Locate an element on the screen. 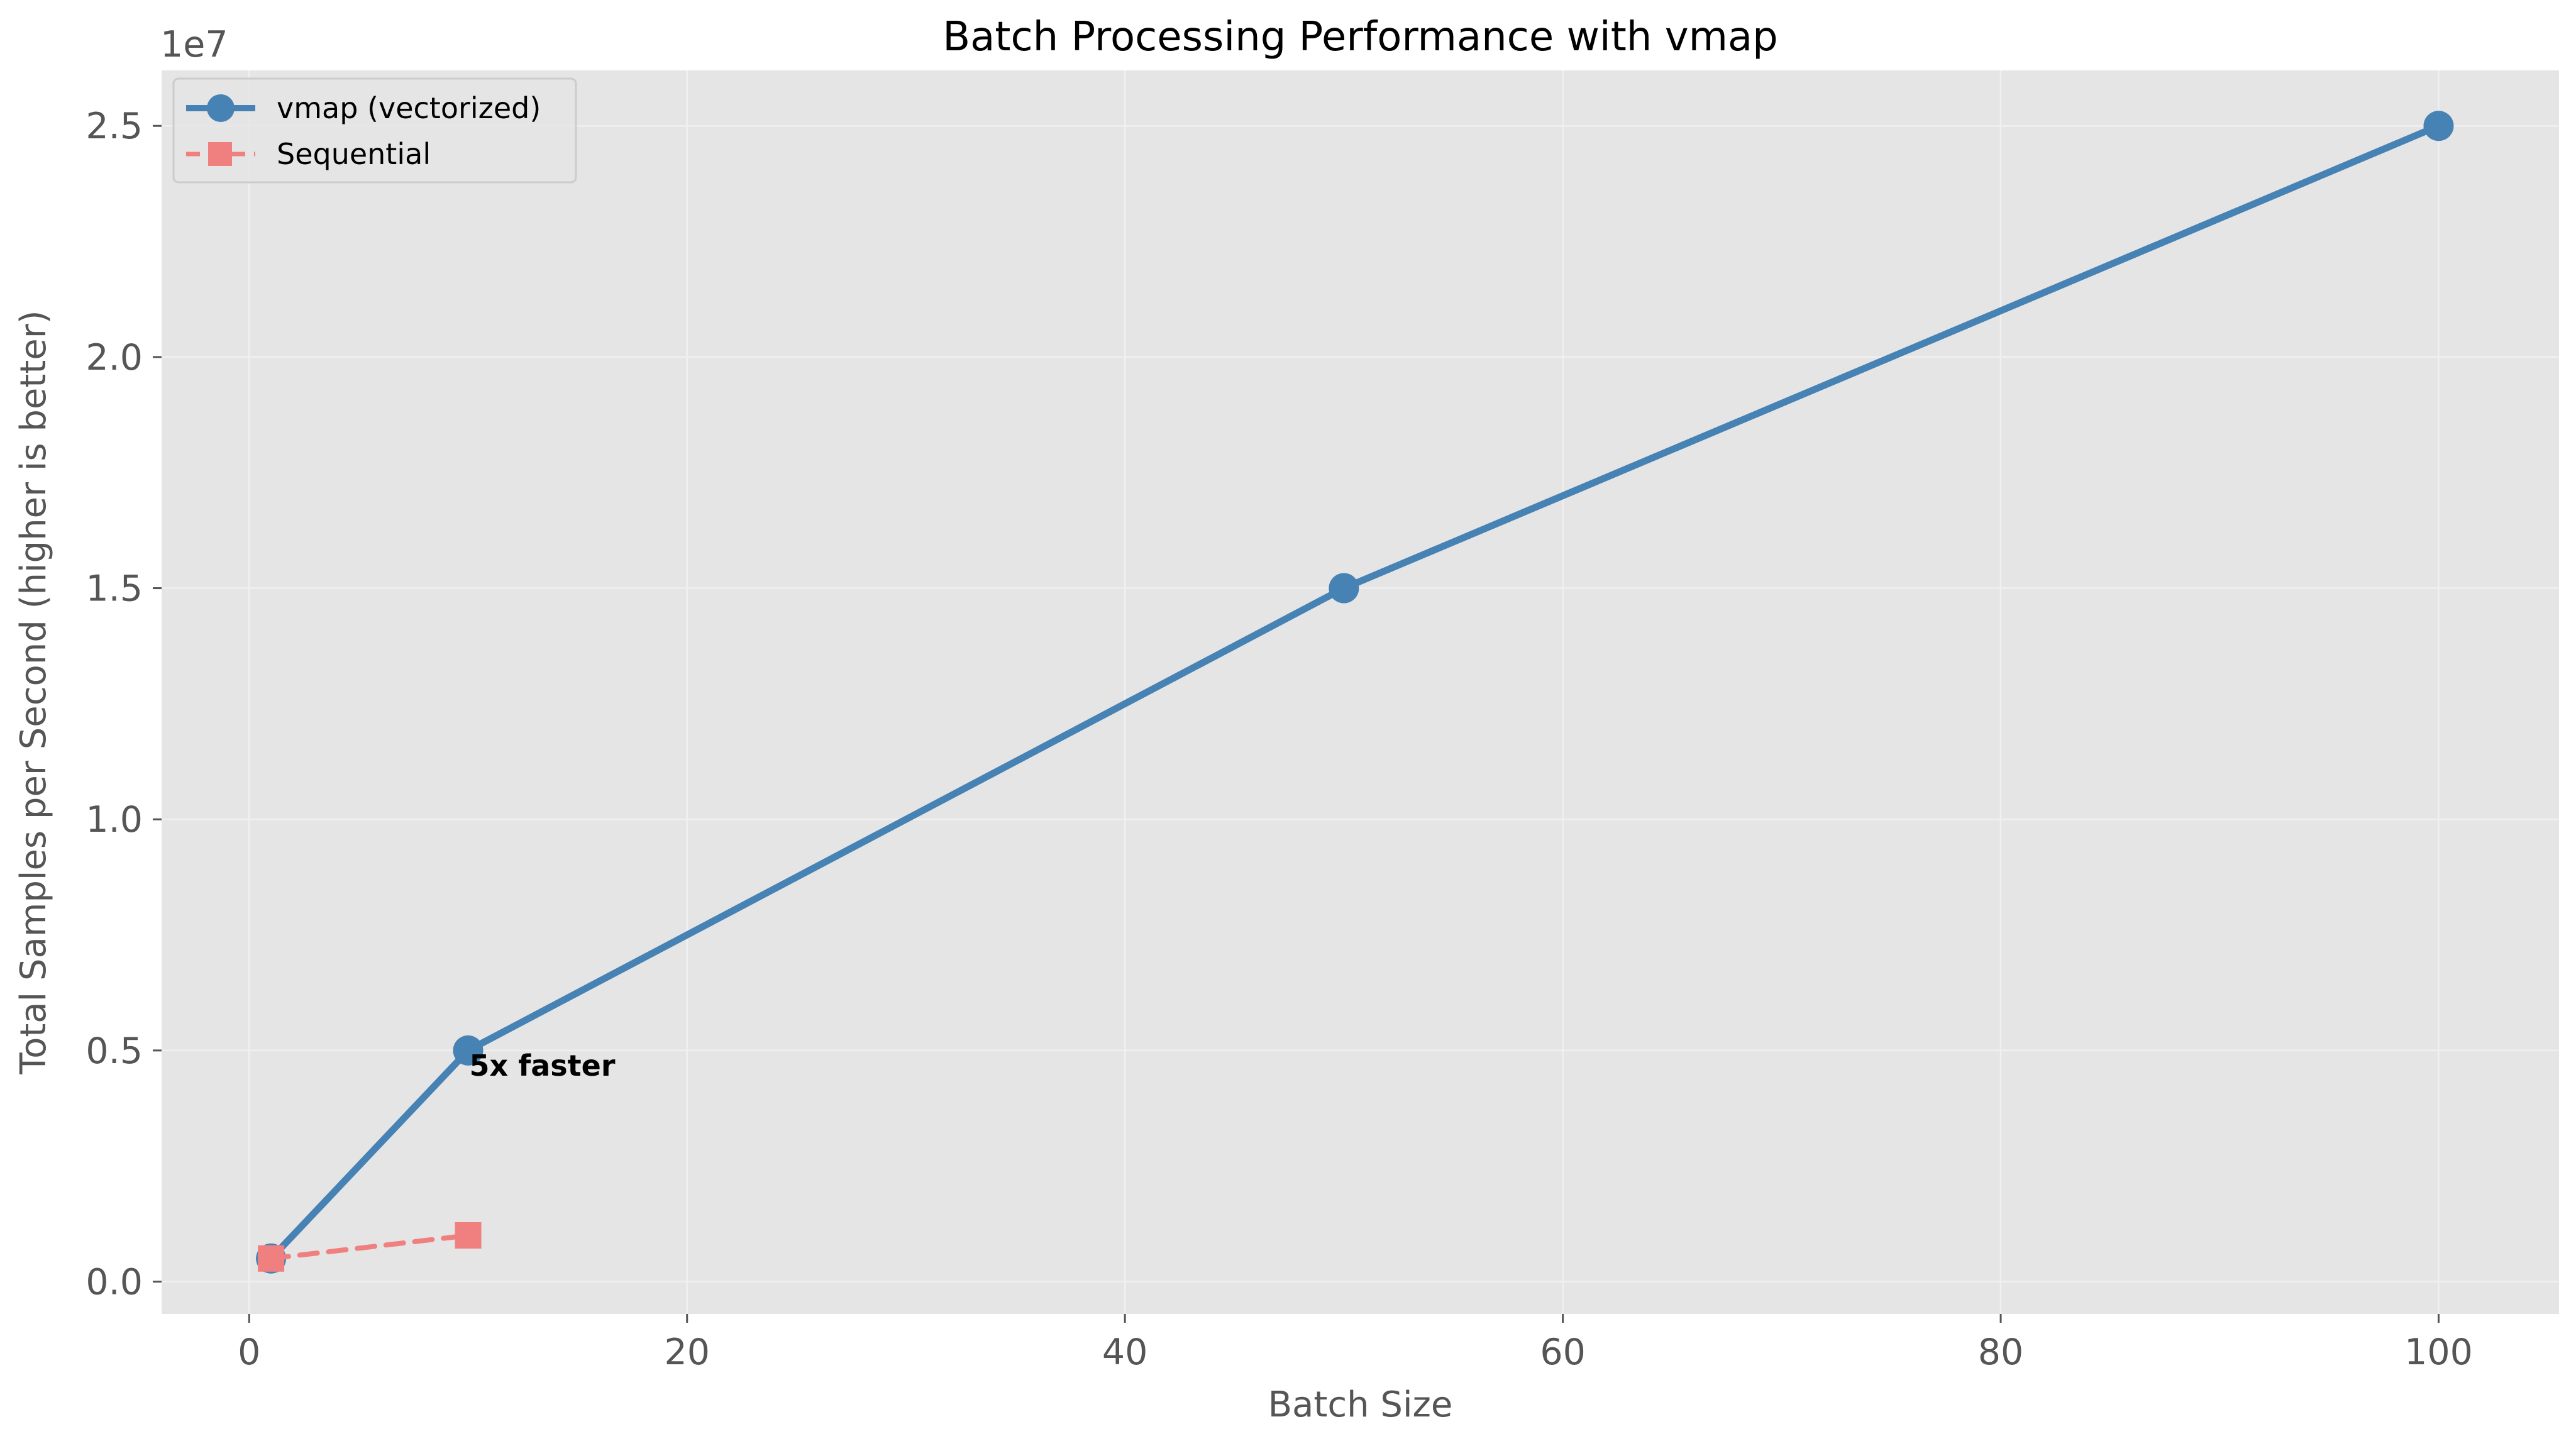 The width and height of the screenshot is (2576, 1446). legend-entry-sequential: Sequential is located at coordinates (308, 154).